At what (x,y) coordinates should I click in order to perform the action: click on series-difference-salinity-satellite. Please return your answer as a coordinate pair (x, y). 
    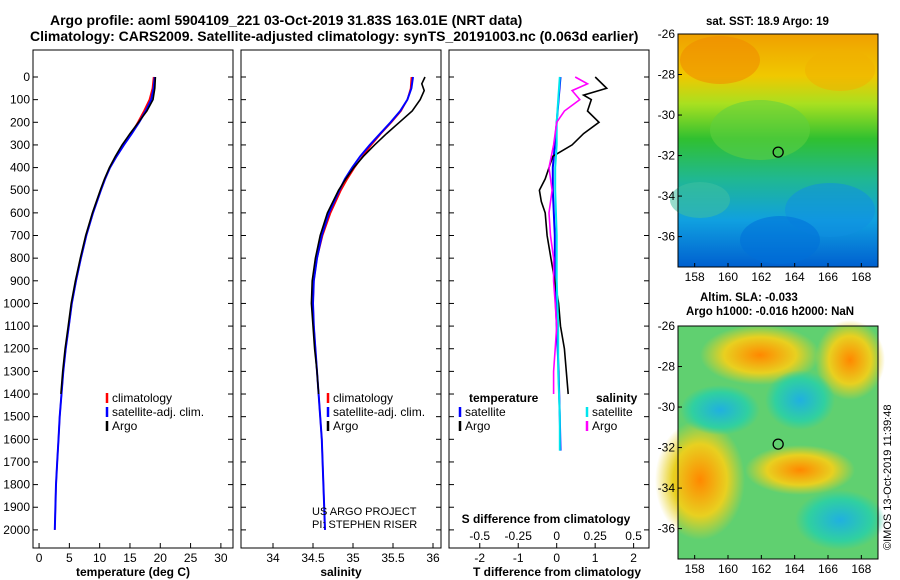
    Looking at the image, I should click on (557, 263).